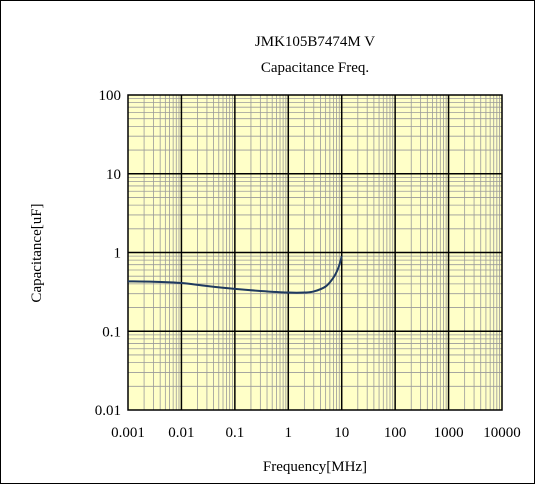  I want to click on x-tick-label: 10000, so click(502, 433).